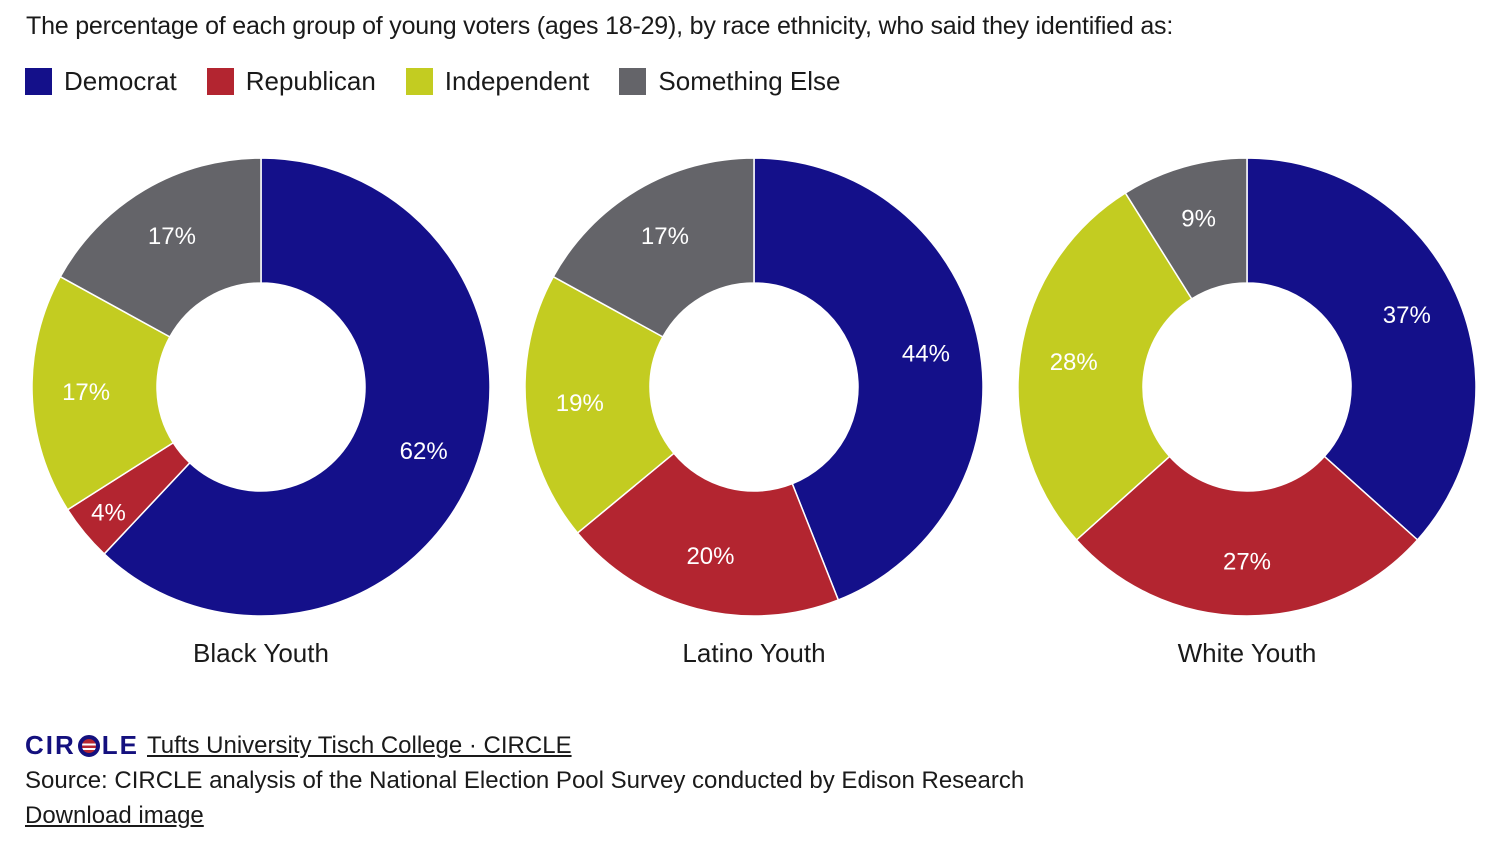 The height and width of the screenshot is (850, 1488). Describe the element at coordinates (120, 745) in the screenshot. I see `logo-text-right: LE` at that location.